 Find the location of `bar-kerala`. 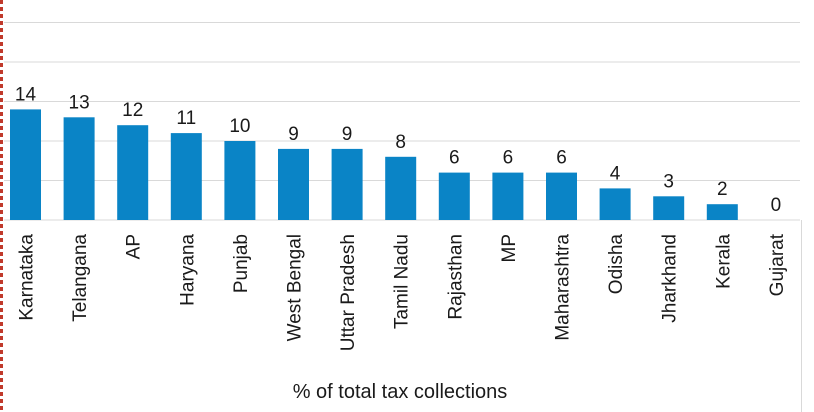

bar-kerala is located at coordinates (722, 212).